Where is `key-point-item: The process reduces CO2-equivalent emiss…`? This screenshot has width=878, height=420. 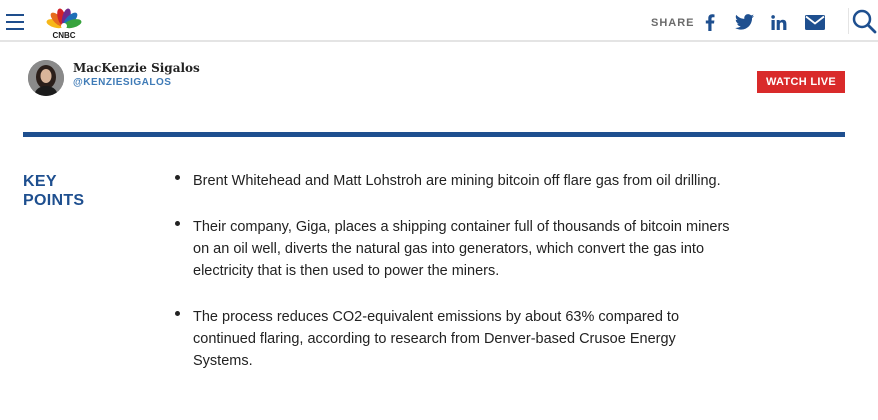
key-point-item: The process reduces CO2-equivalent emiss… is located at coordinates (450, 339).